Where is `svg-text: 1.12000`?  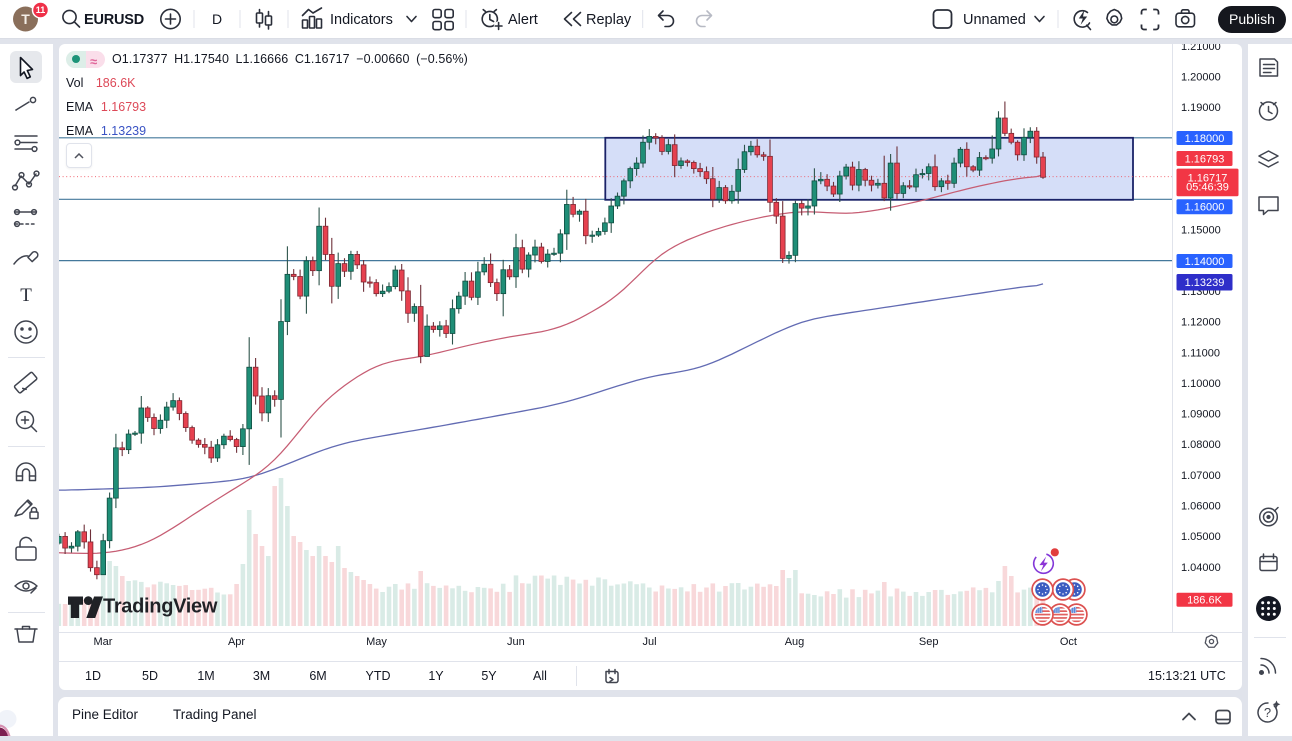 svg-text: 1.12000 is located at coordinates (1201, 323).